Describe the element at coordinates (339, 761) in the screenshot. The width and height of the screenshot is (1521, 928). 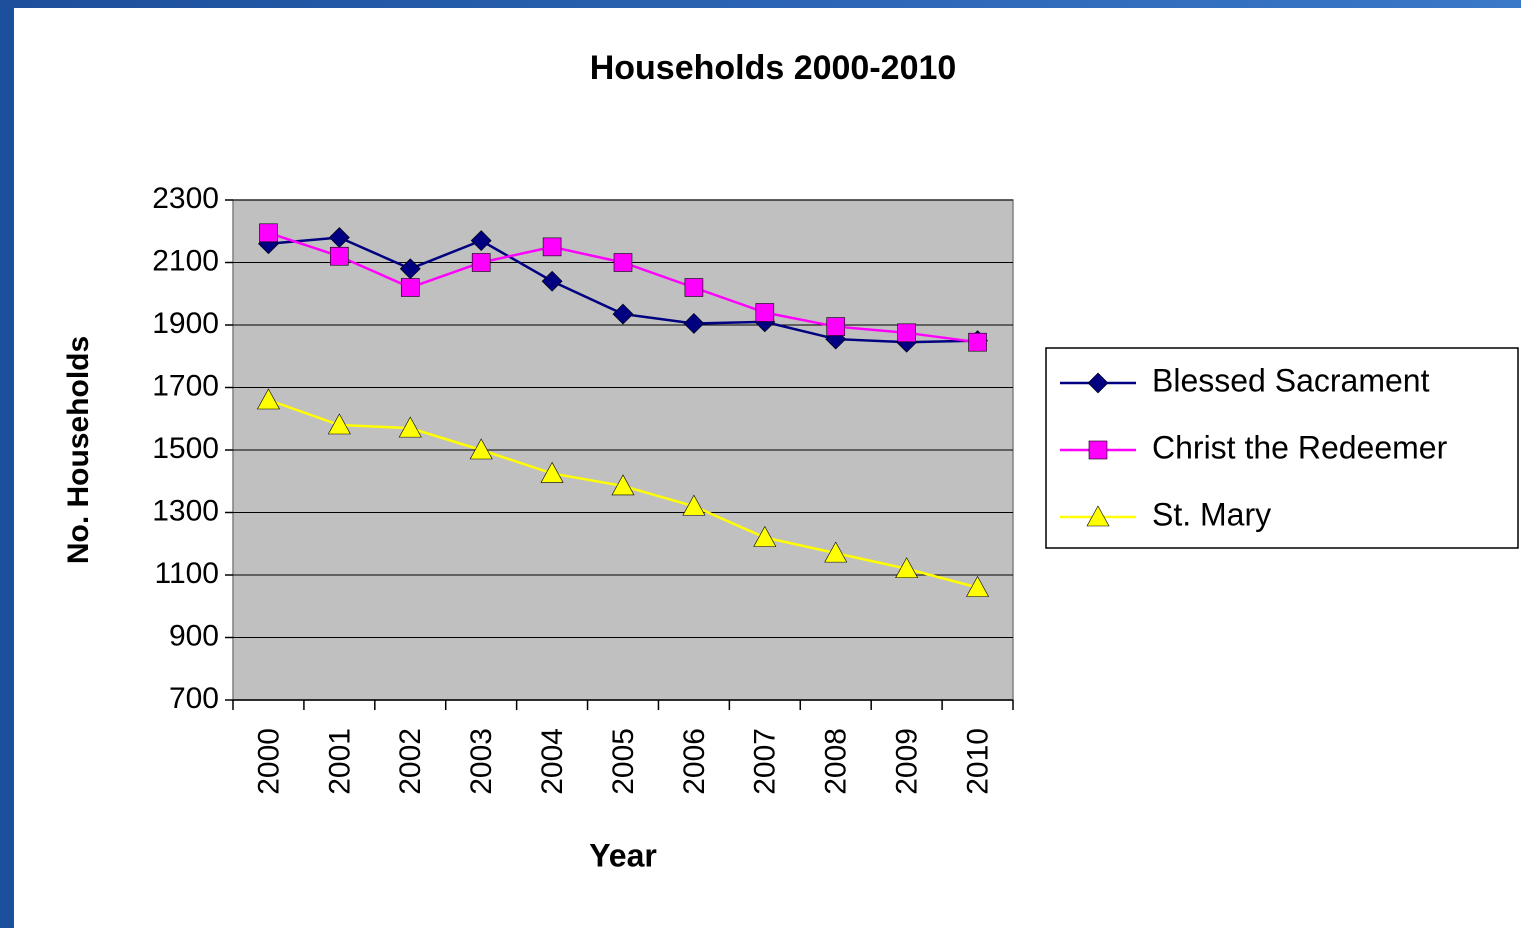
I see `x-tick-label: 2001` at that location.